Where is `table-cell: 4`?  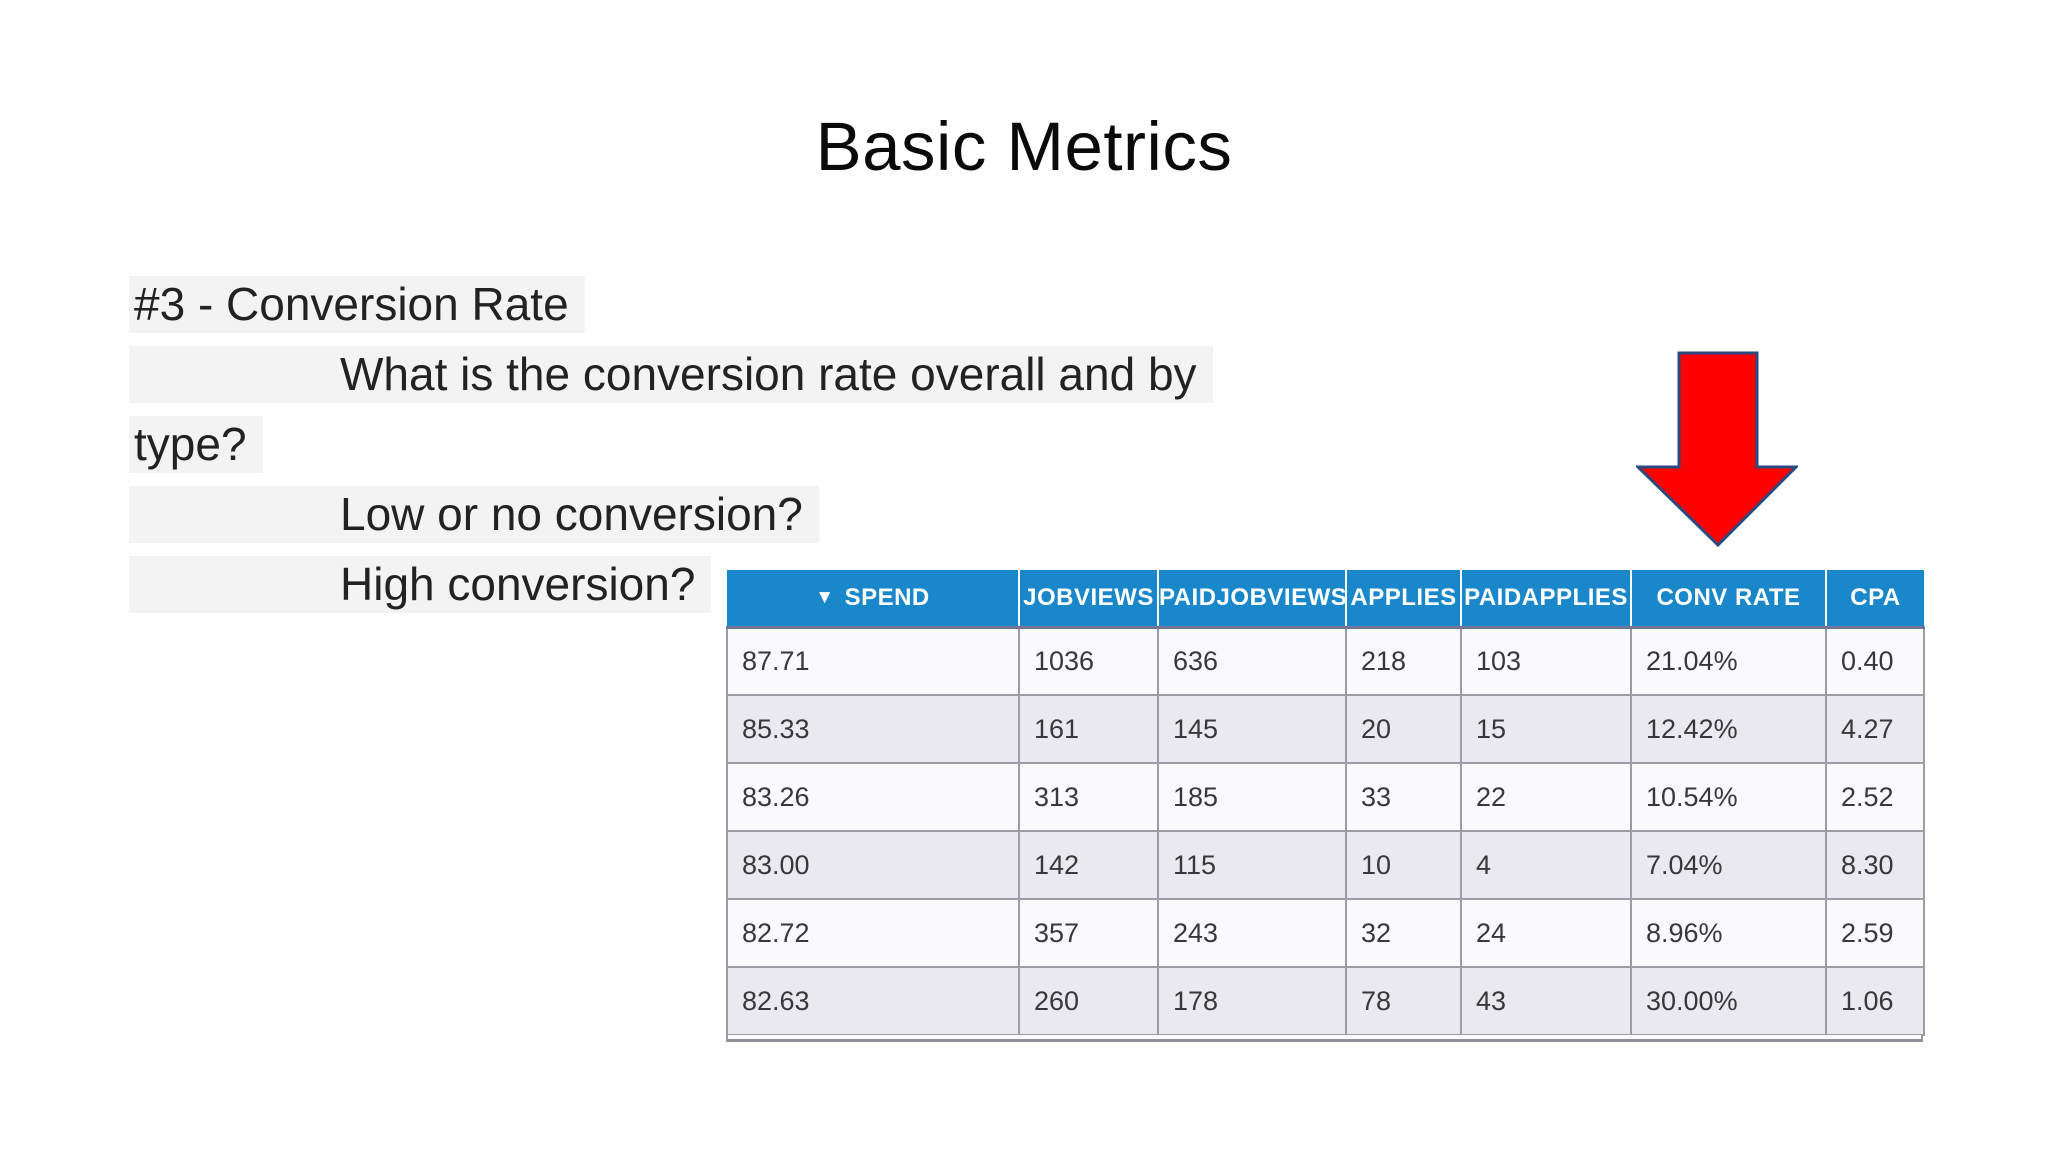 table-cell: 4 is located at coordinates (1546, 865).